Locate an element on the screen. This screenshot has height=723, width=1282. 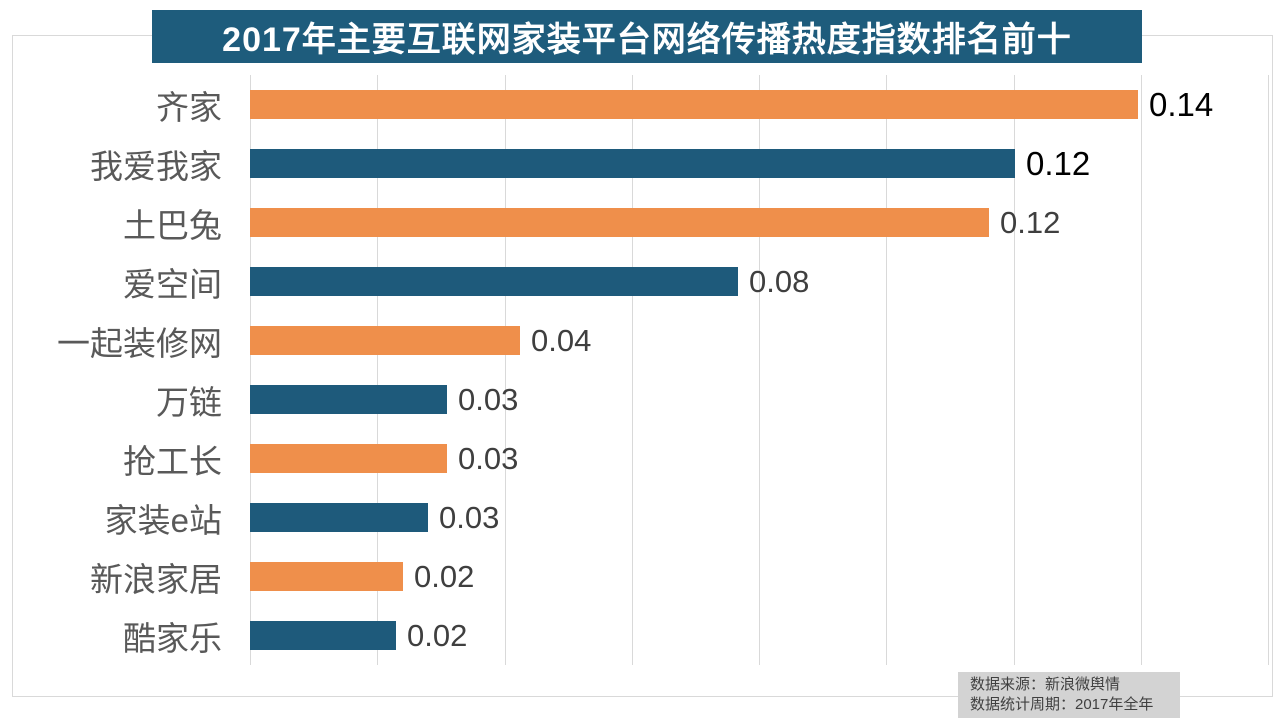
bar-row: 土巴兔 0.12 is located at coordinates (642, 222).